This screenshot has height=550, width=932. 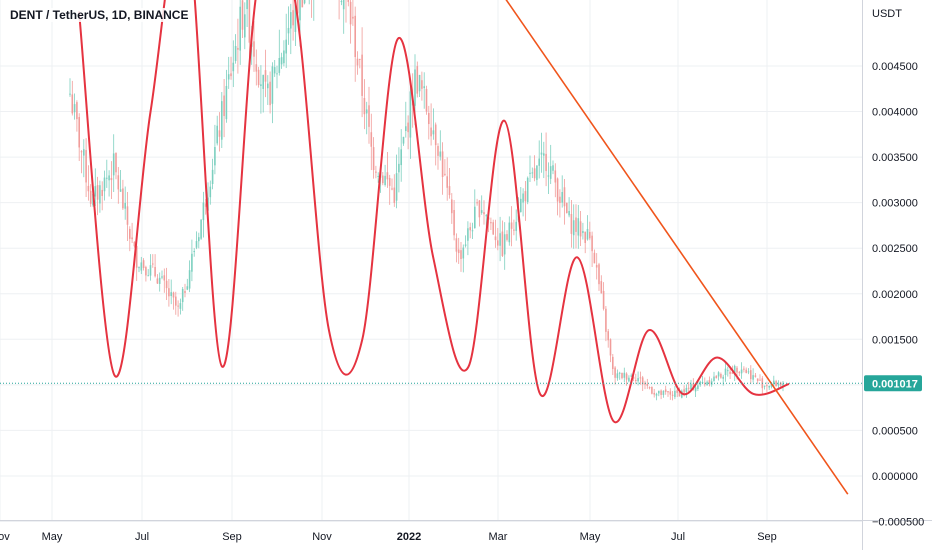 What do you see at coordinates (99, 15) in the screenshot?
I see `symbol-title: DENT / TetherUS, 1D, BINANCE` at bounding box center [99, 15].